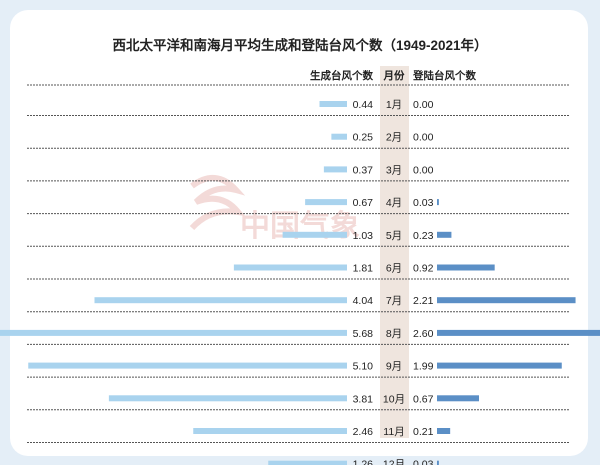  Describe the element at coordinates (363, 334) in the screenshot. I see `value-label-formed: 5.68` at that location.